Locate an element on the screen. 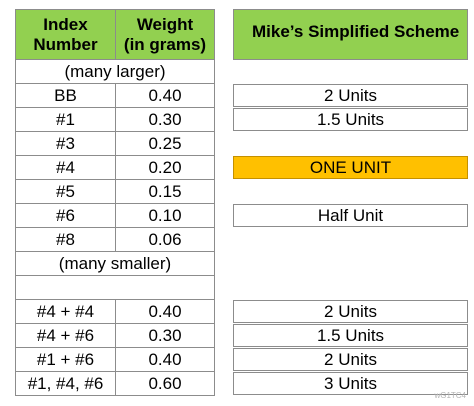 The width and height of the screenshot is (474, 406). index-cell: #3 is located at coordinates (65, 143).